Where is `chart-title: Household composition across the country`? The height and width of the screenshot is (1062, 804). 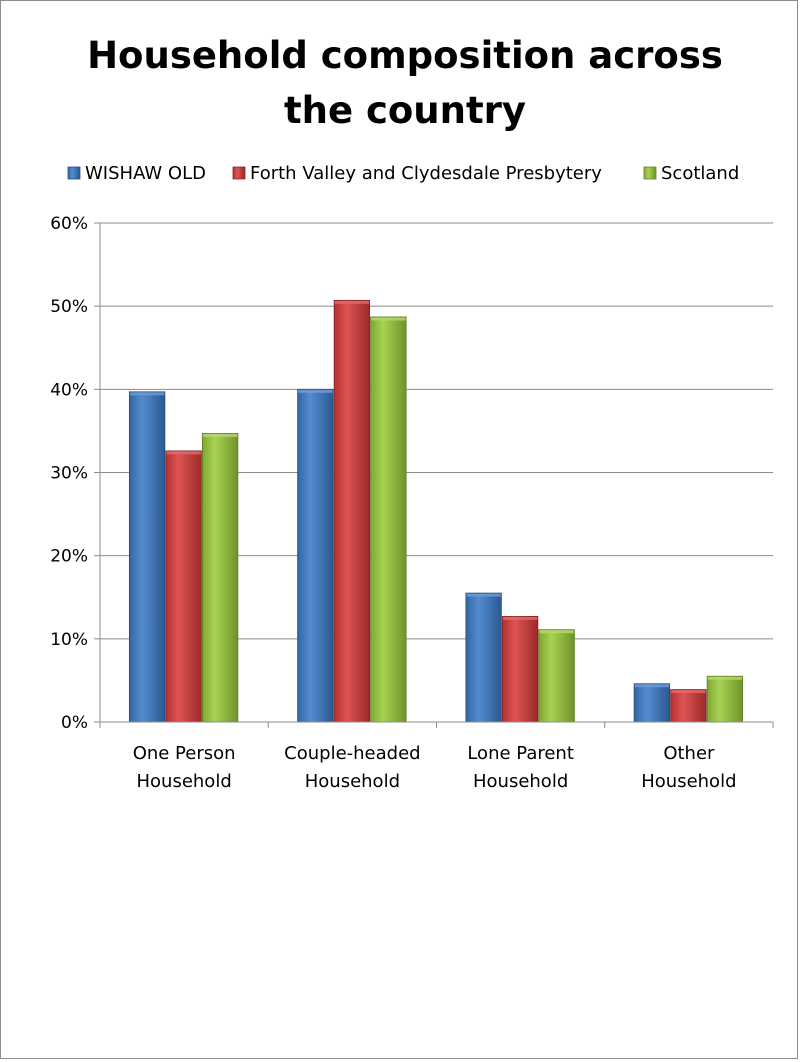
chart-title: Household composition across the country is located at coordinates (405, 83).